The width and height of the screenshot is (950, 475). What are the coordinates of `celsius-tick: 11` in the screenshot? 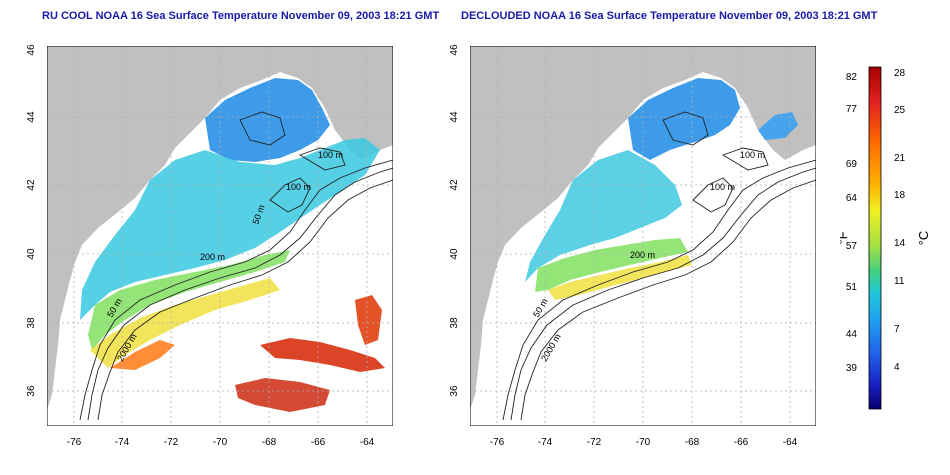 It's located at (899, 281).